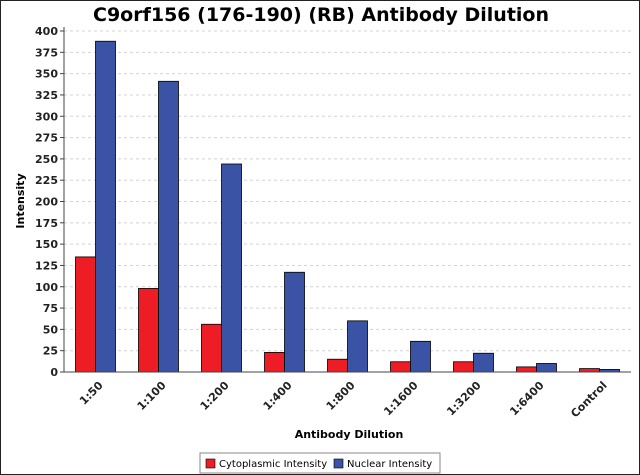  I want to click on y-tick-label: 300, so click(46, 116).